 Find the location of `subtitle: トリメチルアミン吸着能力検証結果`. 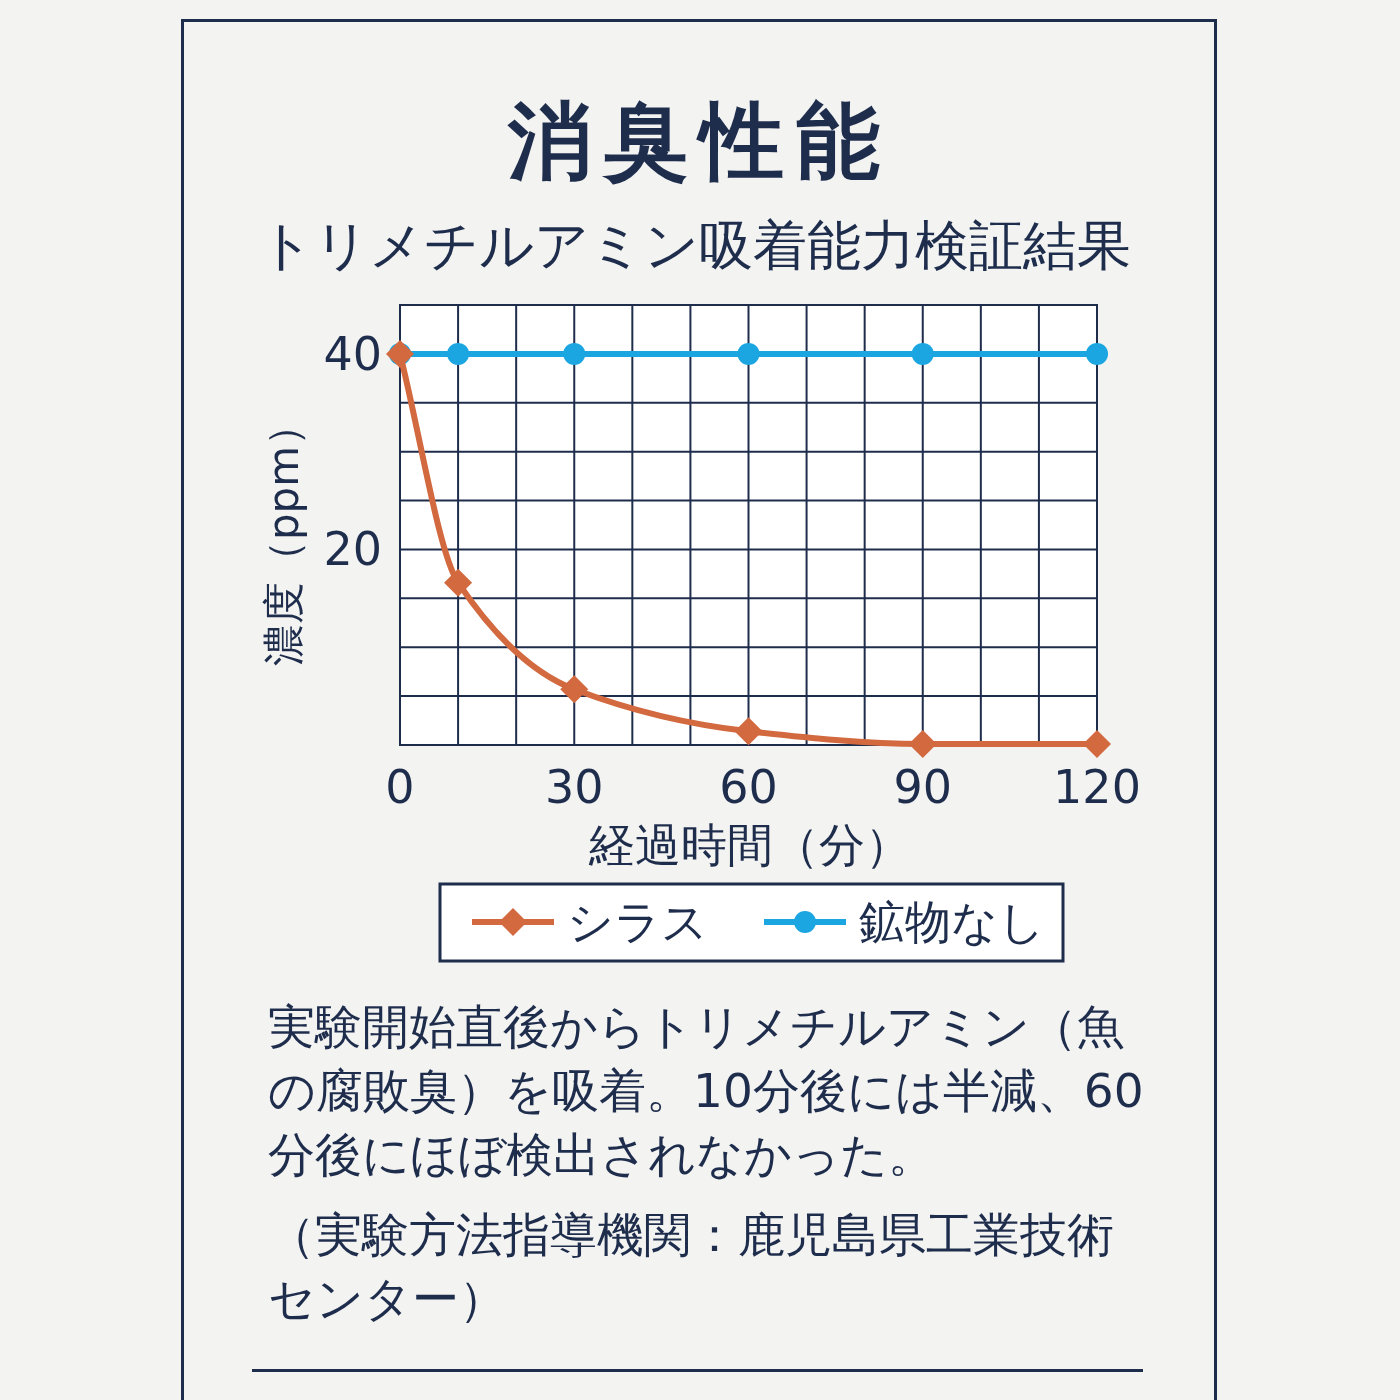

subtitle: トリメチルアミン吸着能力検証結果 is located at coordinates (695, 246).